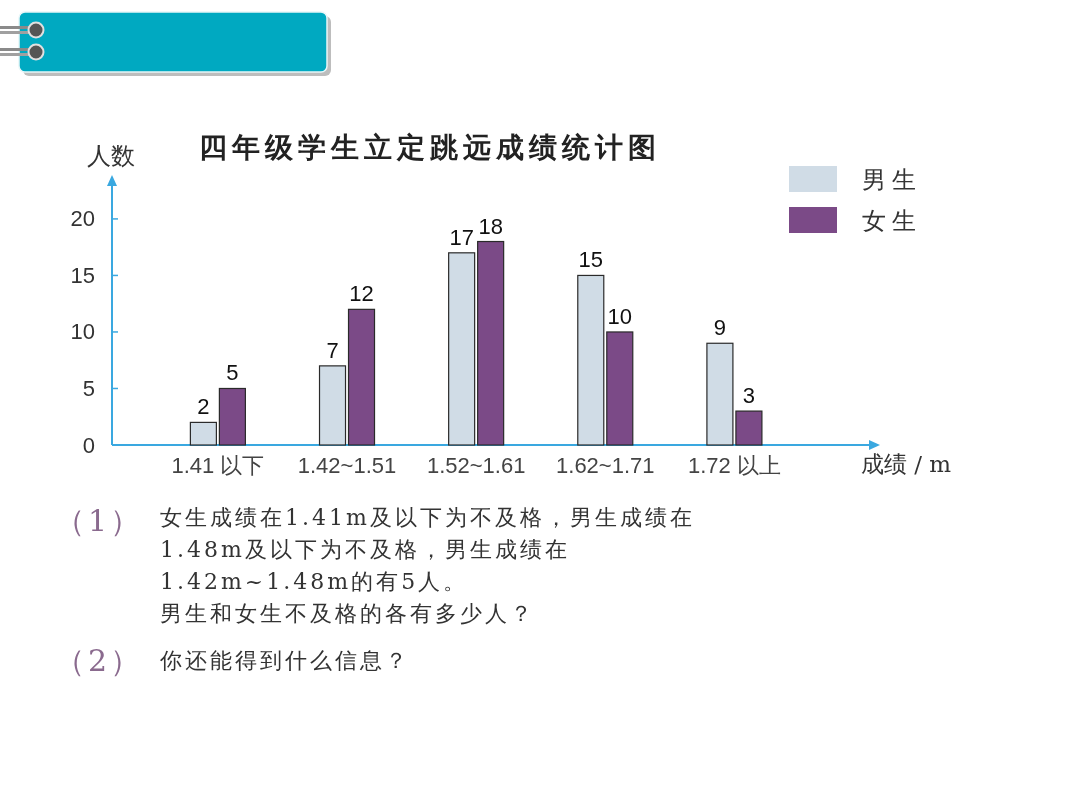  Describe the element at coordinates (720, 328) in the screenshot. I see `data-label: 9` at that location.